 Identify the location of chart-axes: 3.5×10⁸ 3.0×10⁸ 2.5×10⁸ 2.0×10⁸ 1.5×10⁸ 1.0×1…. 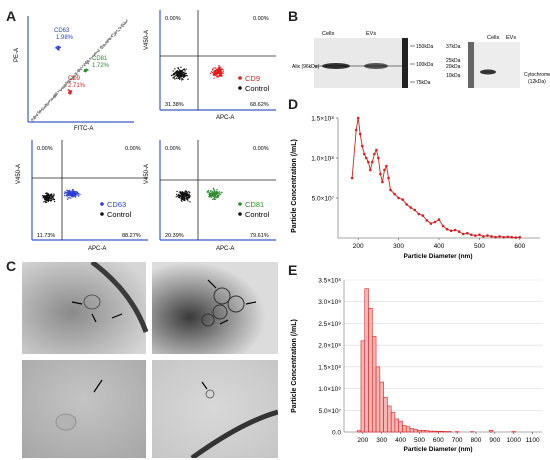
(430, 361).